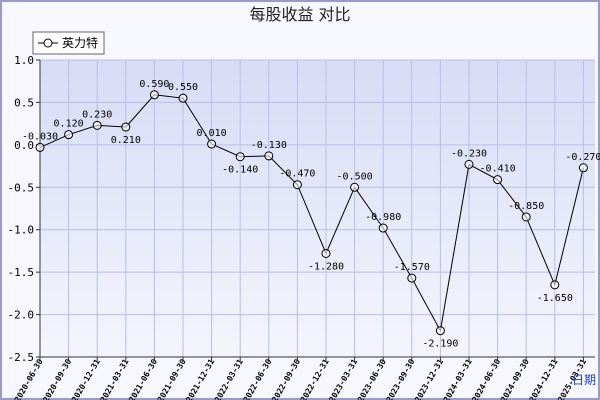  Describe the element at coordinates (48, 43) in the screenshot. I see `legend-marker-icon` at that location.